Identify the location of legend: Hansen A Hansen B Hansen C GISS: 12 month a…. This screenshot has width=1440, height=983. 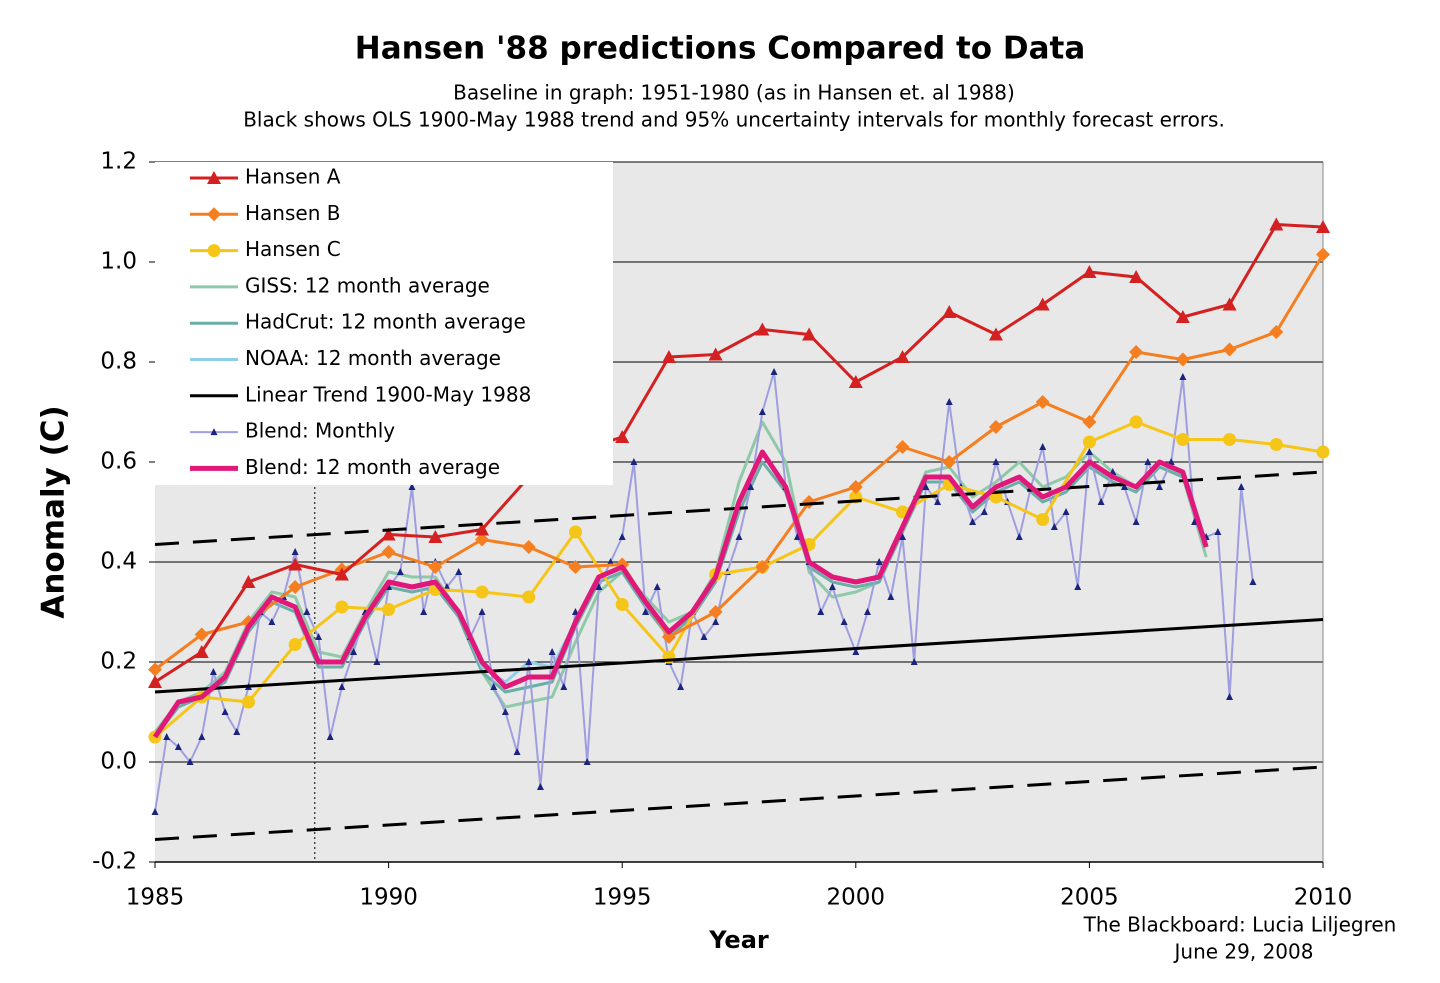
(384, 323).